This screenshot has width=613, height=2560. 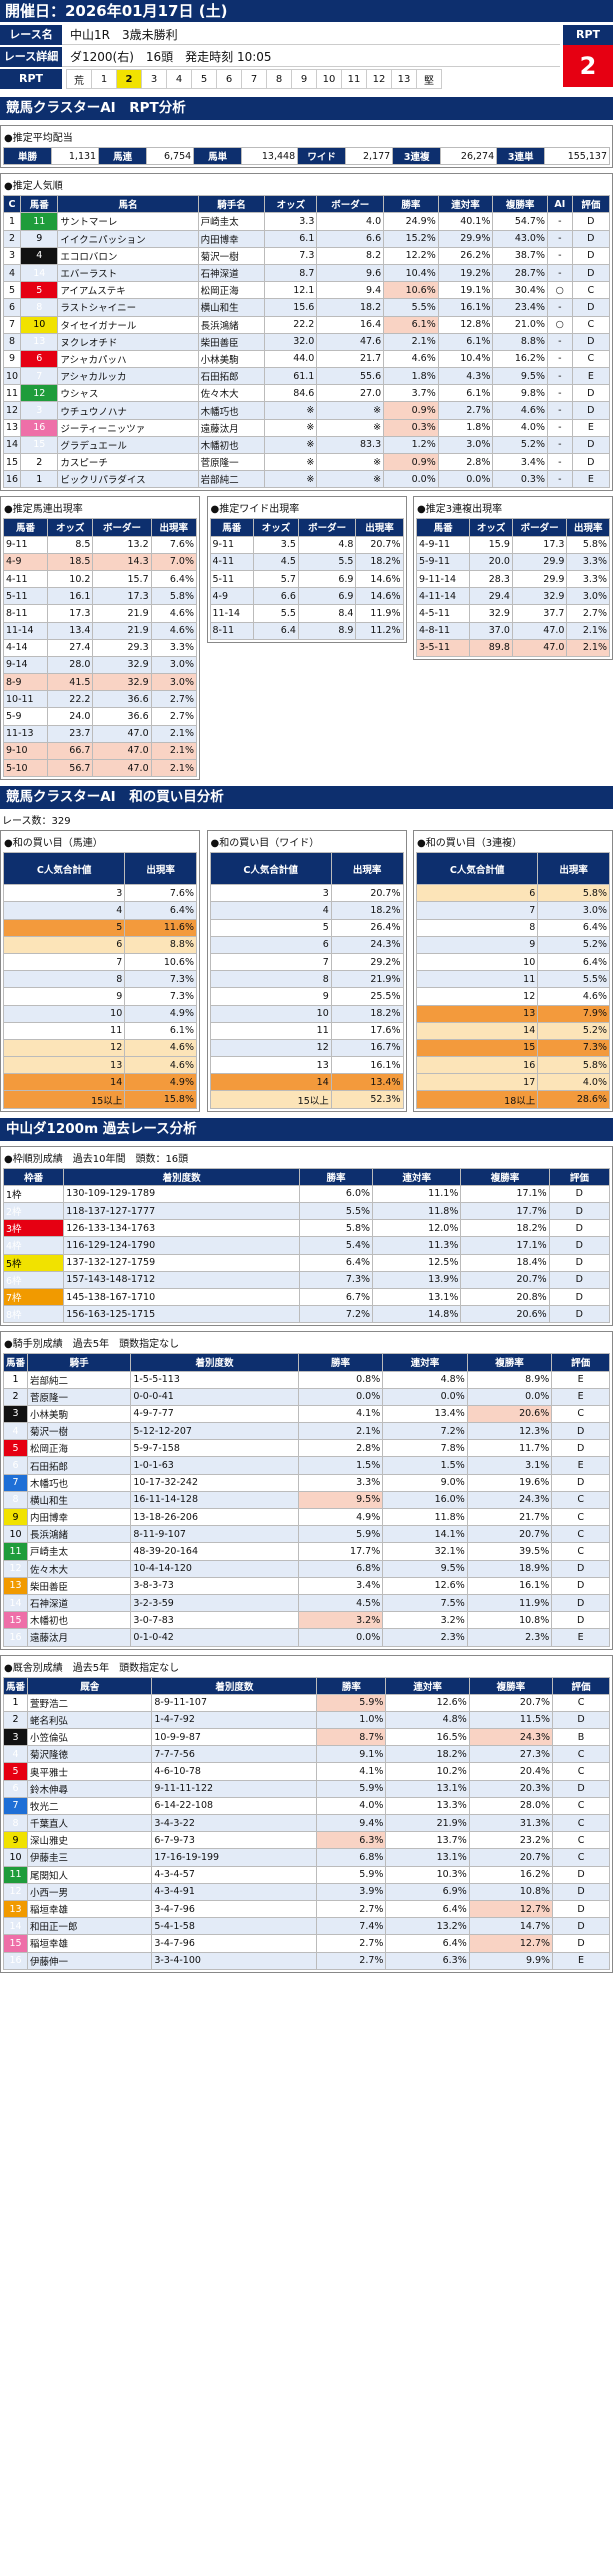 What do you see at coordinates (580, 1500) in the screenshot?
I see `jockey-cell: C` at bounding box center [580, 1500].